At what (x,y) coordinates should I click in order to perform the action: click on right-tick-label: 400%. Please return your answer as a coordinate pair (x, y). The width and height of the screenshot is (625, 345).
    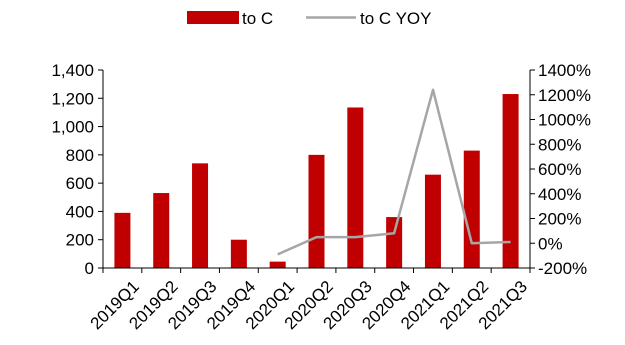
    Looking at the image, I should click on (559, 194).